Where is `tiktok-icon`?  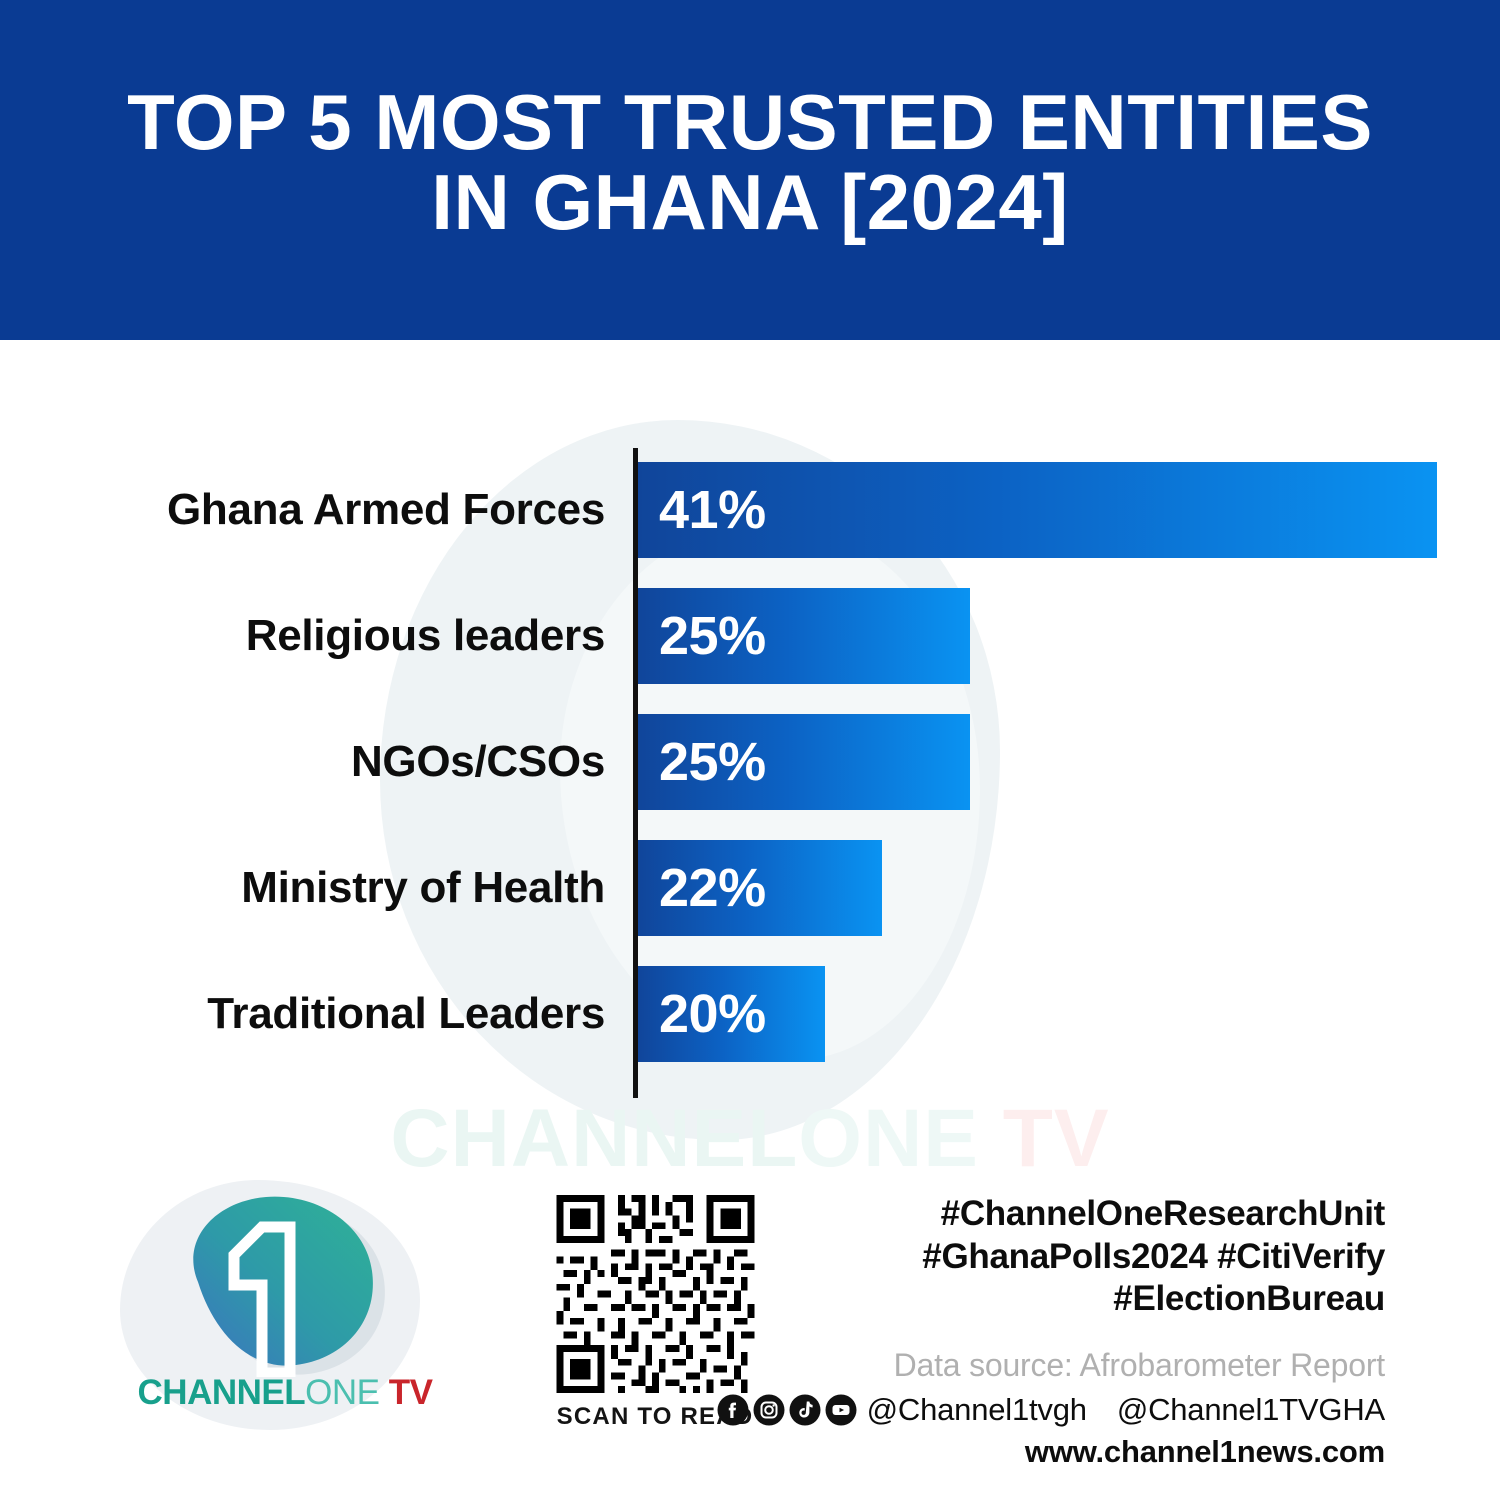 tiktok-icon is located at coordinates (805, 1410).